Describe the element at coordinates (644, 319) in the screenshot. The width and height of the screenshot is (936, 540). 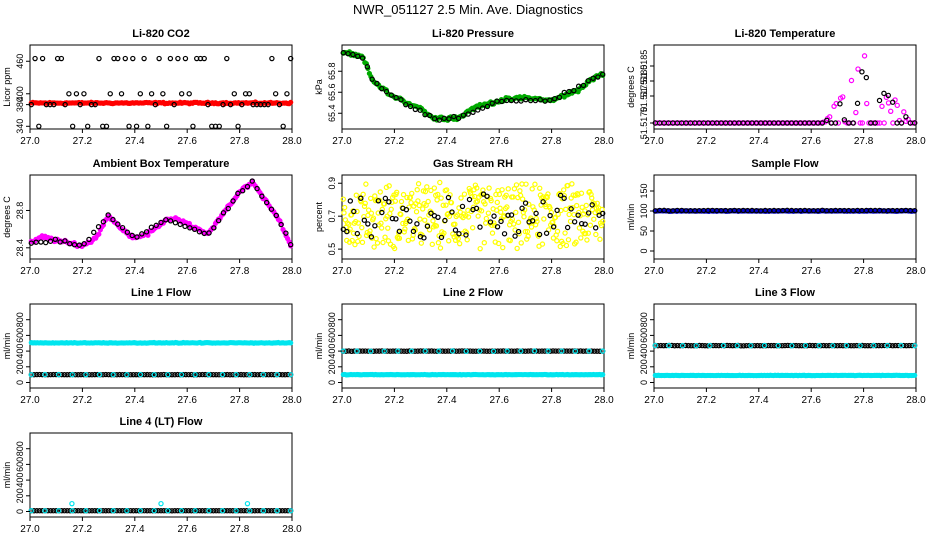
I see `y-tick-label: 800` at that location.